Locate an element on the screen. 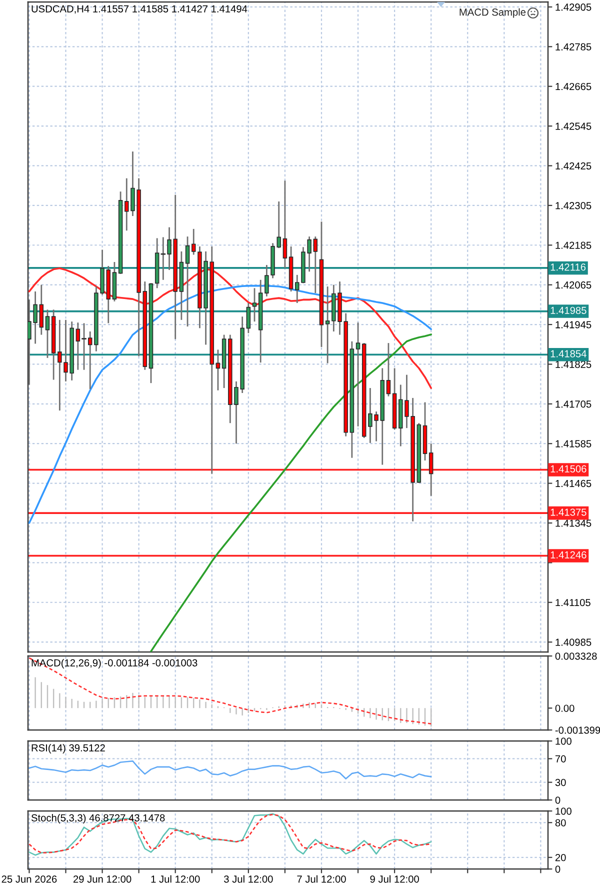 This screenshot has height=894, width=600. text: MACD Sample is located at coordinates (493, 13).